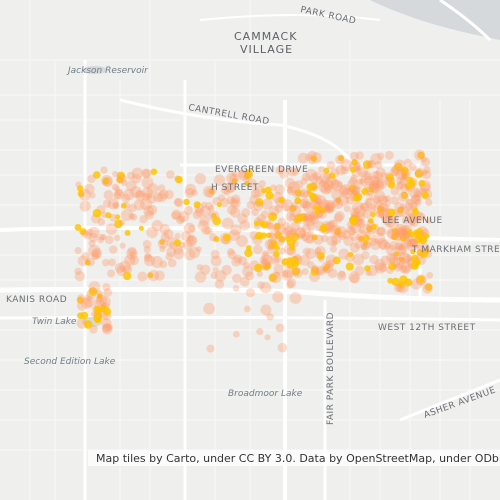 Image resolution: width=500 pixels, height=500 pixels. I want to click on street-label: PARK ROAD, so click(328, 16).